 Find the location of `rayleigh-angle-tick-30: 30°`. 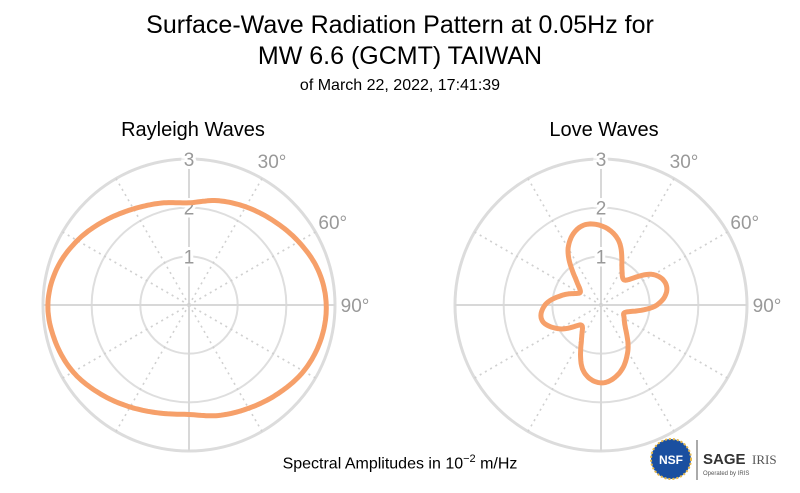

rayleigh-angle-tick-30: 30° is located at coordinates (272, 162).